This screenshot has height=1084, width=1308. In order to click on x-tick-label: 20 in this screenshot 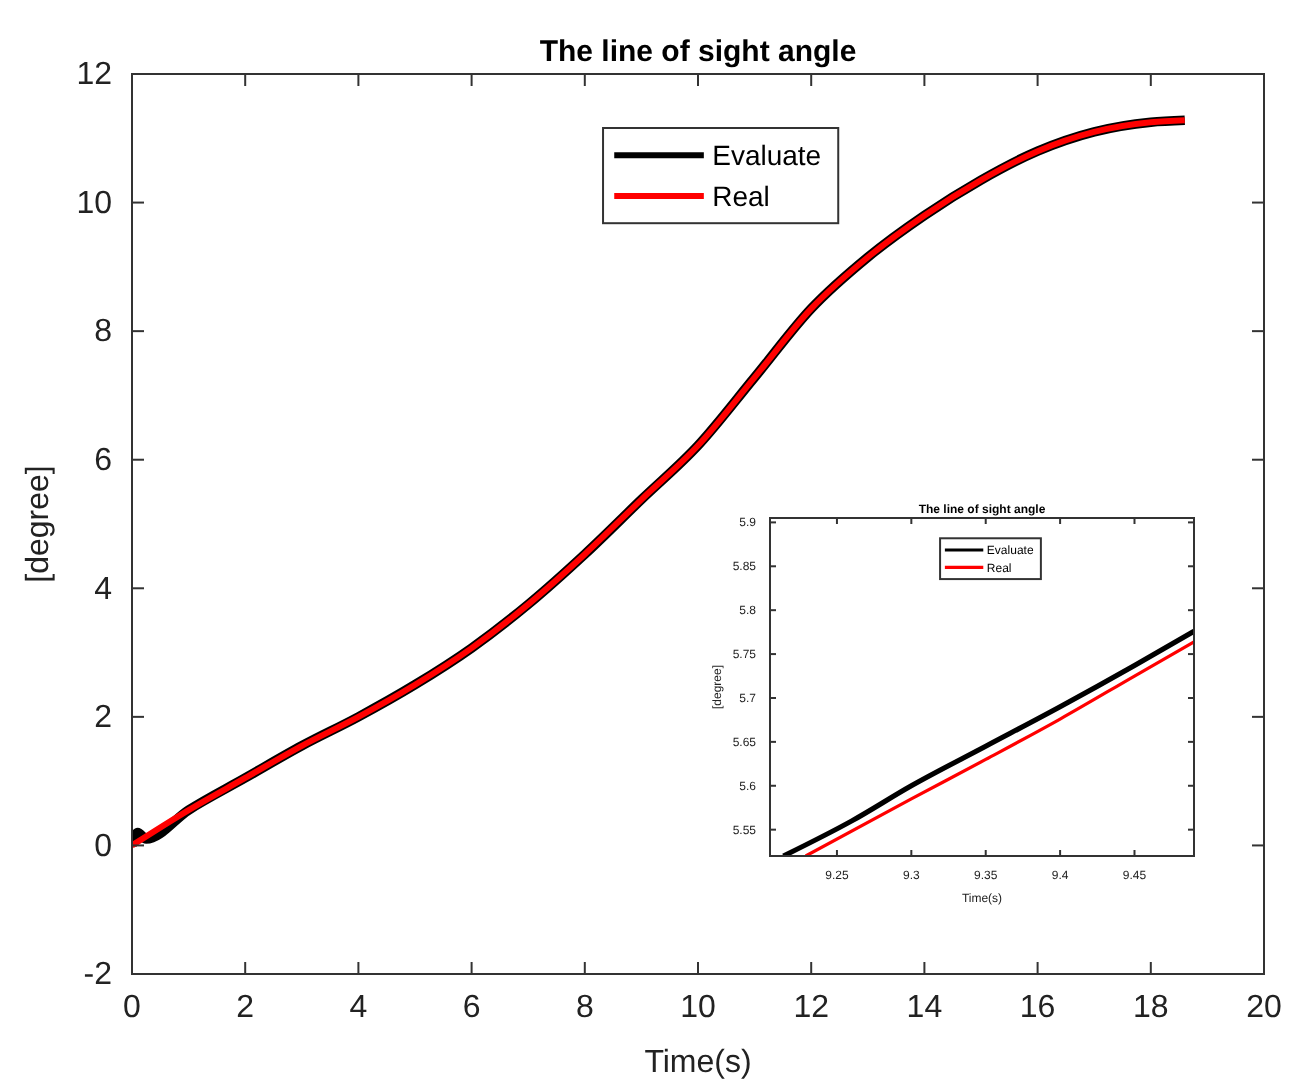, I will do `click(1264, 1007)`.